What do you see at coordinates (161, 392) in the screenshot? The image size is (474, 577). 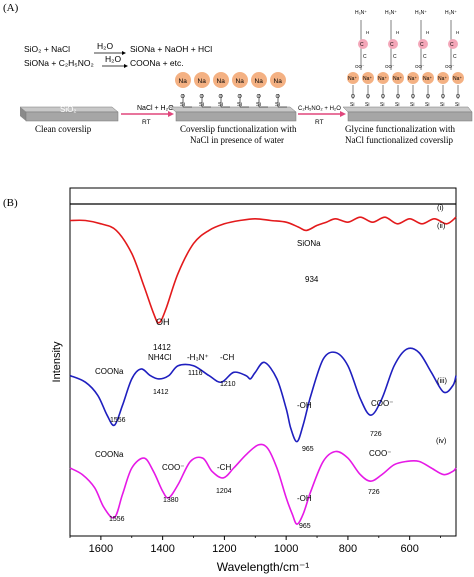 I see `annotation-nh4cl-peak: 1412` at bounding box center [161, 392].